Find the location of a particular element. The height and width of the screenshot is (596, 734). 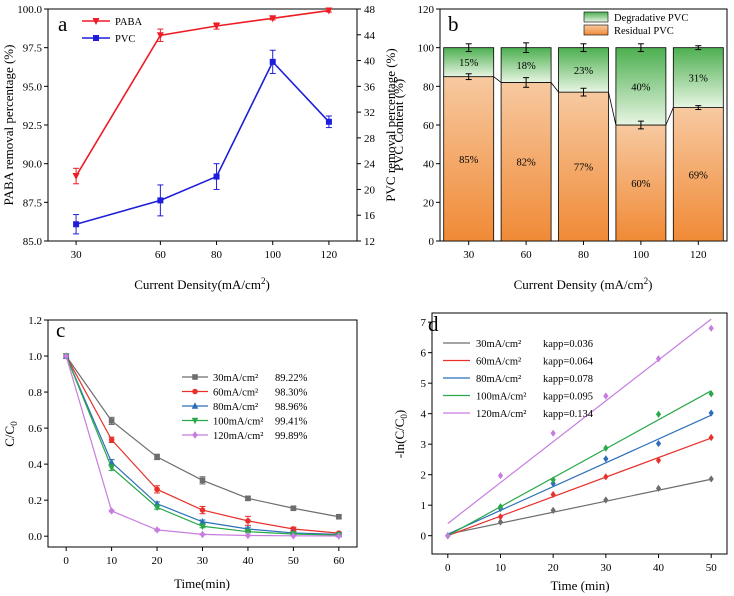

panel-a-y-tick-label: 95.0 is located at coordinates (33, 87).